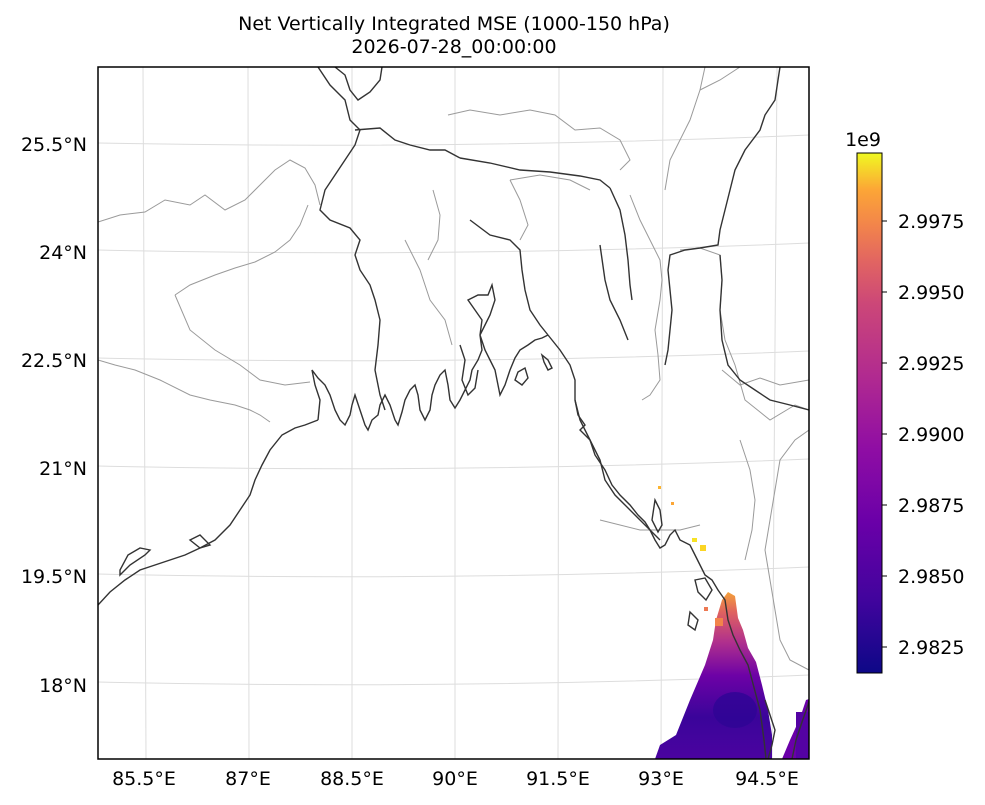 This screenshot has height=805, width=985. What do you see at coordinates (54, 361) in the screenshot?
I see `lat-label-22-5: 22.5°N` at bounding box center [54, 361].